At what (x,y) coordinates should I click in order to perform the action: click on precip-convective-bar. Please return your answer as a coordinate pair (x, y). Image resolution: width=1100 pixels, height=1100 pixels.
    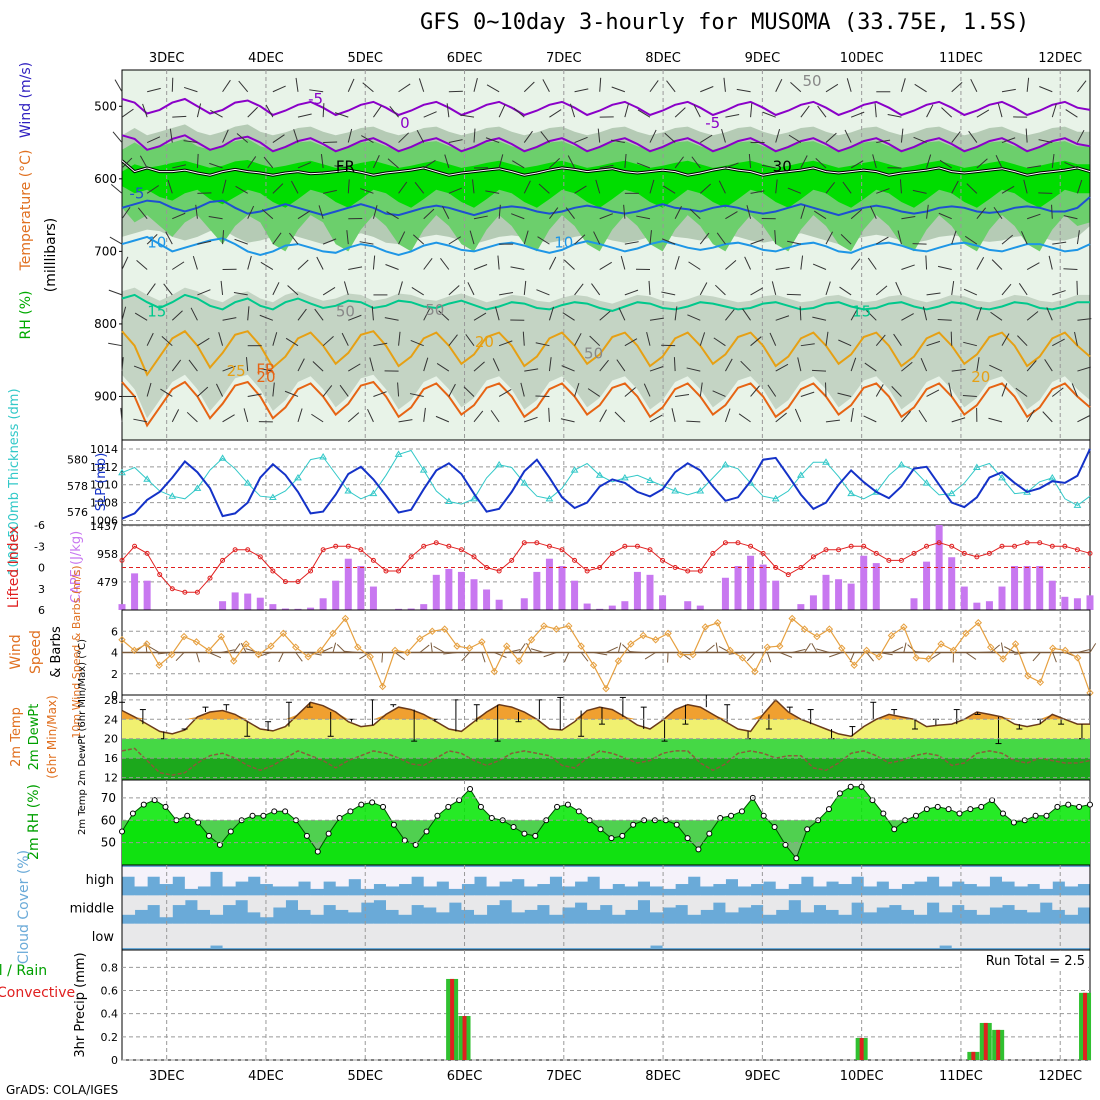
    Looking at the image, I should click on (985, 1041).